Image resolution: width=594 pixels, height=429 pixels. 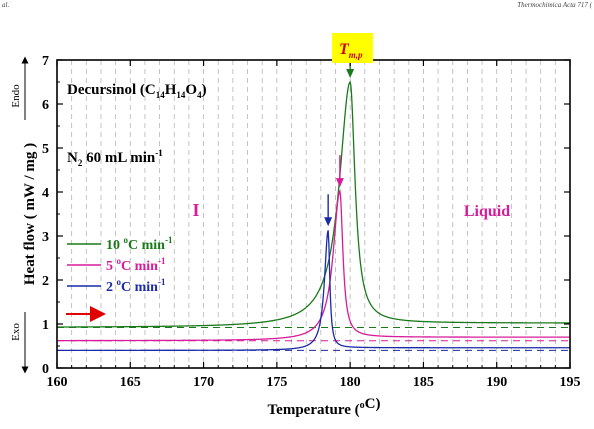 I want to click on y-tick-label: 3, so click(x=45, y=237).